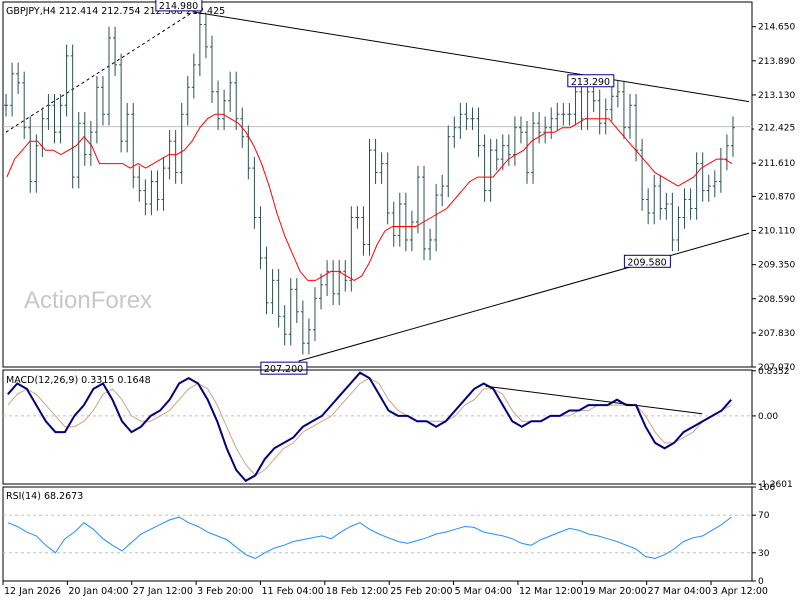 This screenshot has height=600, width=800. Describe the element at coordinates (740, 591) in the screenshot. I see `x-tick-label: 3 Apr 12:00` at that location.